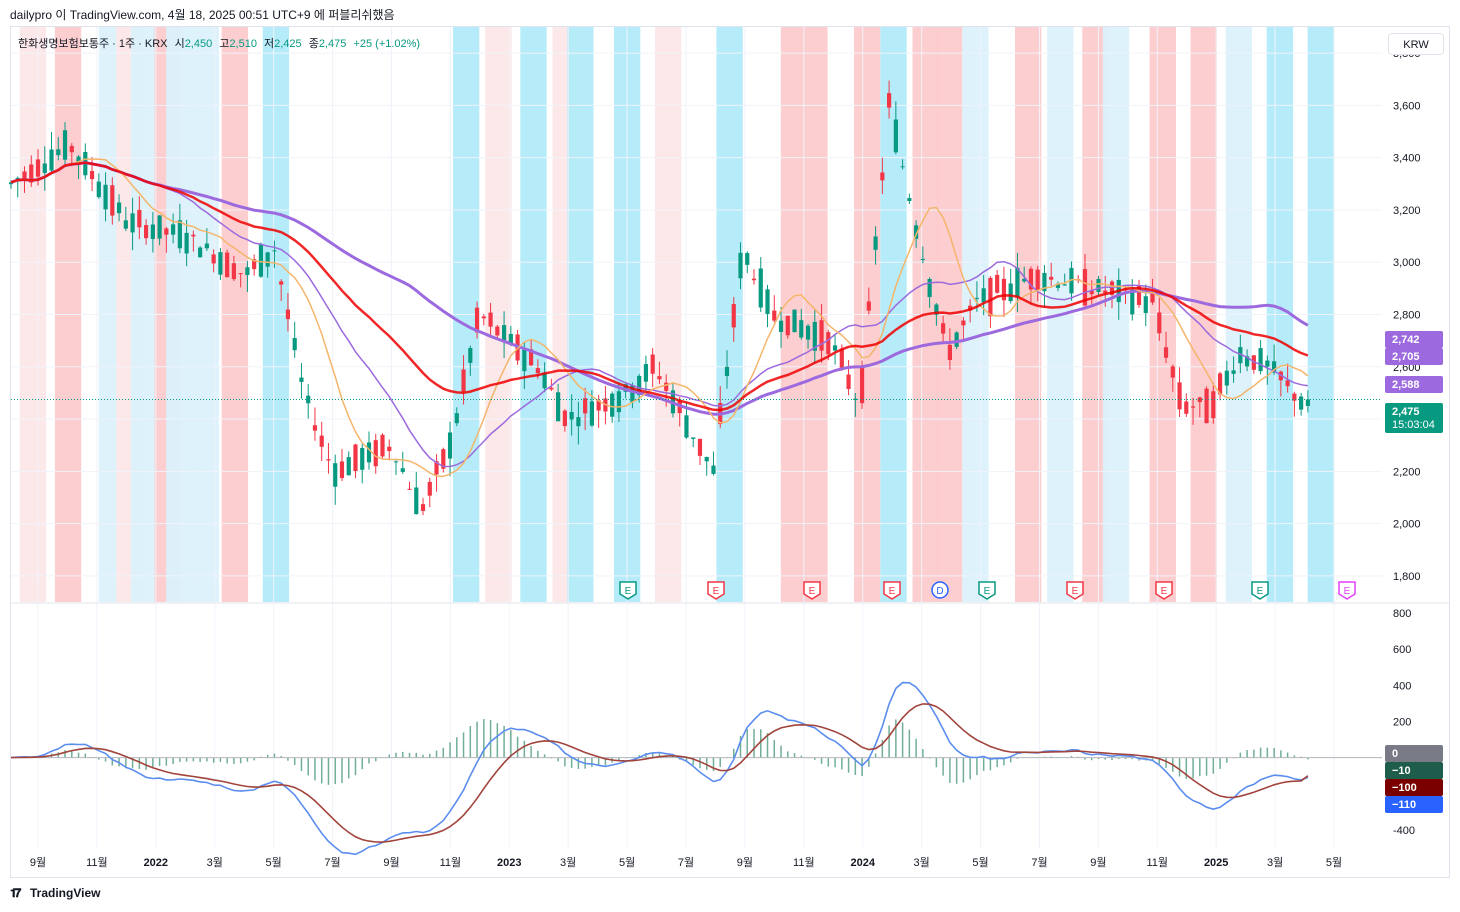 Image resolution: width=1460 pixels, height=912 pixels. Describe the element at coordinates (1414, 770) in the screenshot. I see `macd-hist-tag-bg` at that location.